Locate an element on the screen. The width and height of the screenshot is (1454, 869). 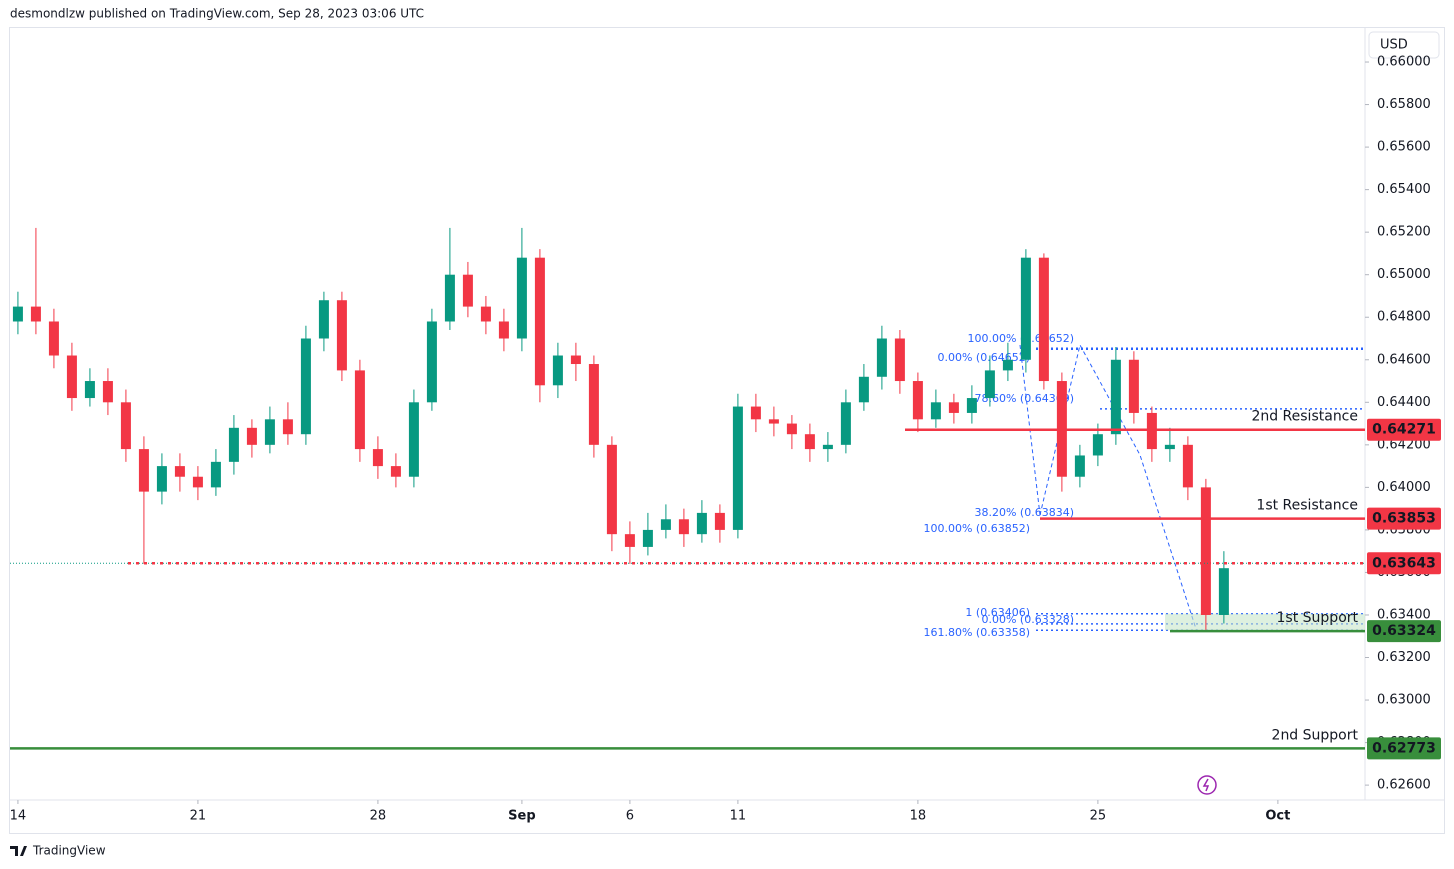
x-tick-label: 6 is located at coordinates (630, 816).